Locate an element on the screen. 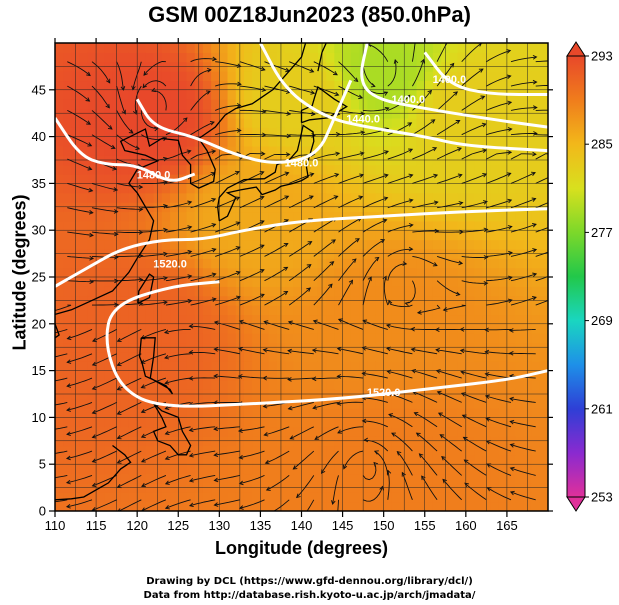 The height and width of the screenshot is (605, 619). height-contour is located at coordinates (454, 86).